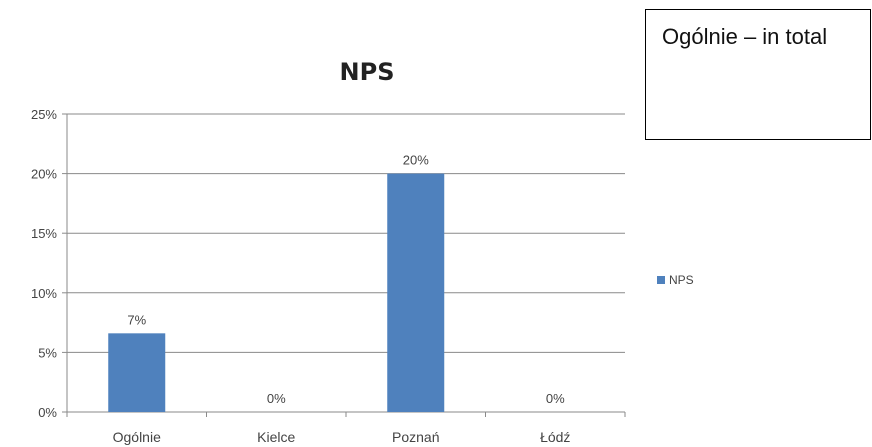 The height and width of the screenshot is (447, 872). What do you see at coordinates (47, 352) in the screenshot?
I see `y-tick-label: 5%` at bounding box center [47, 352].